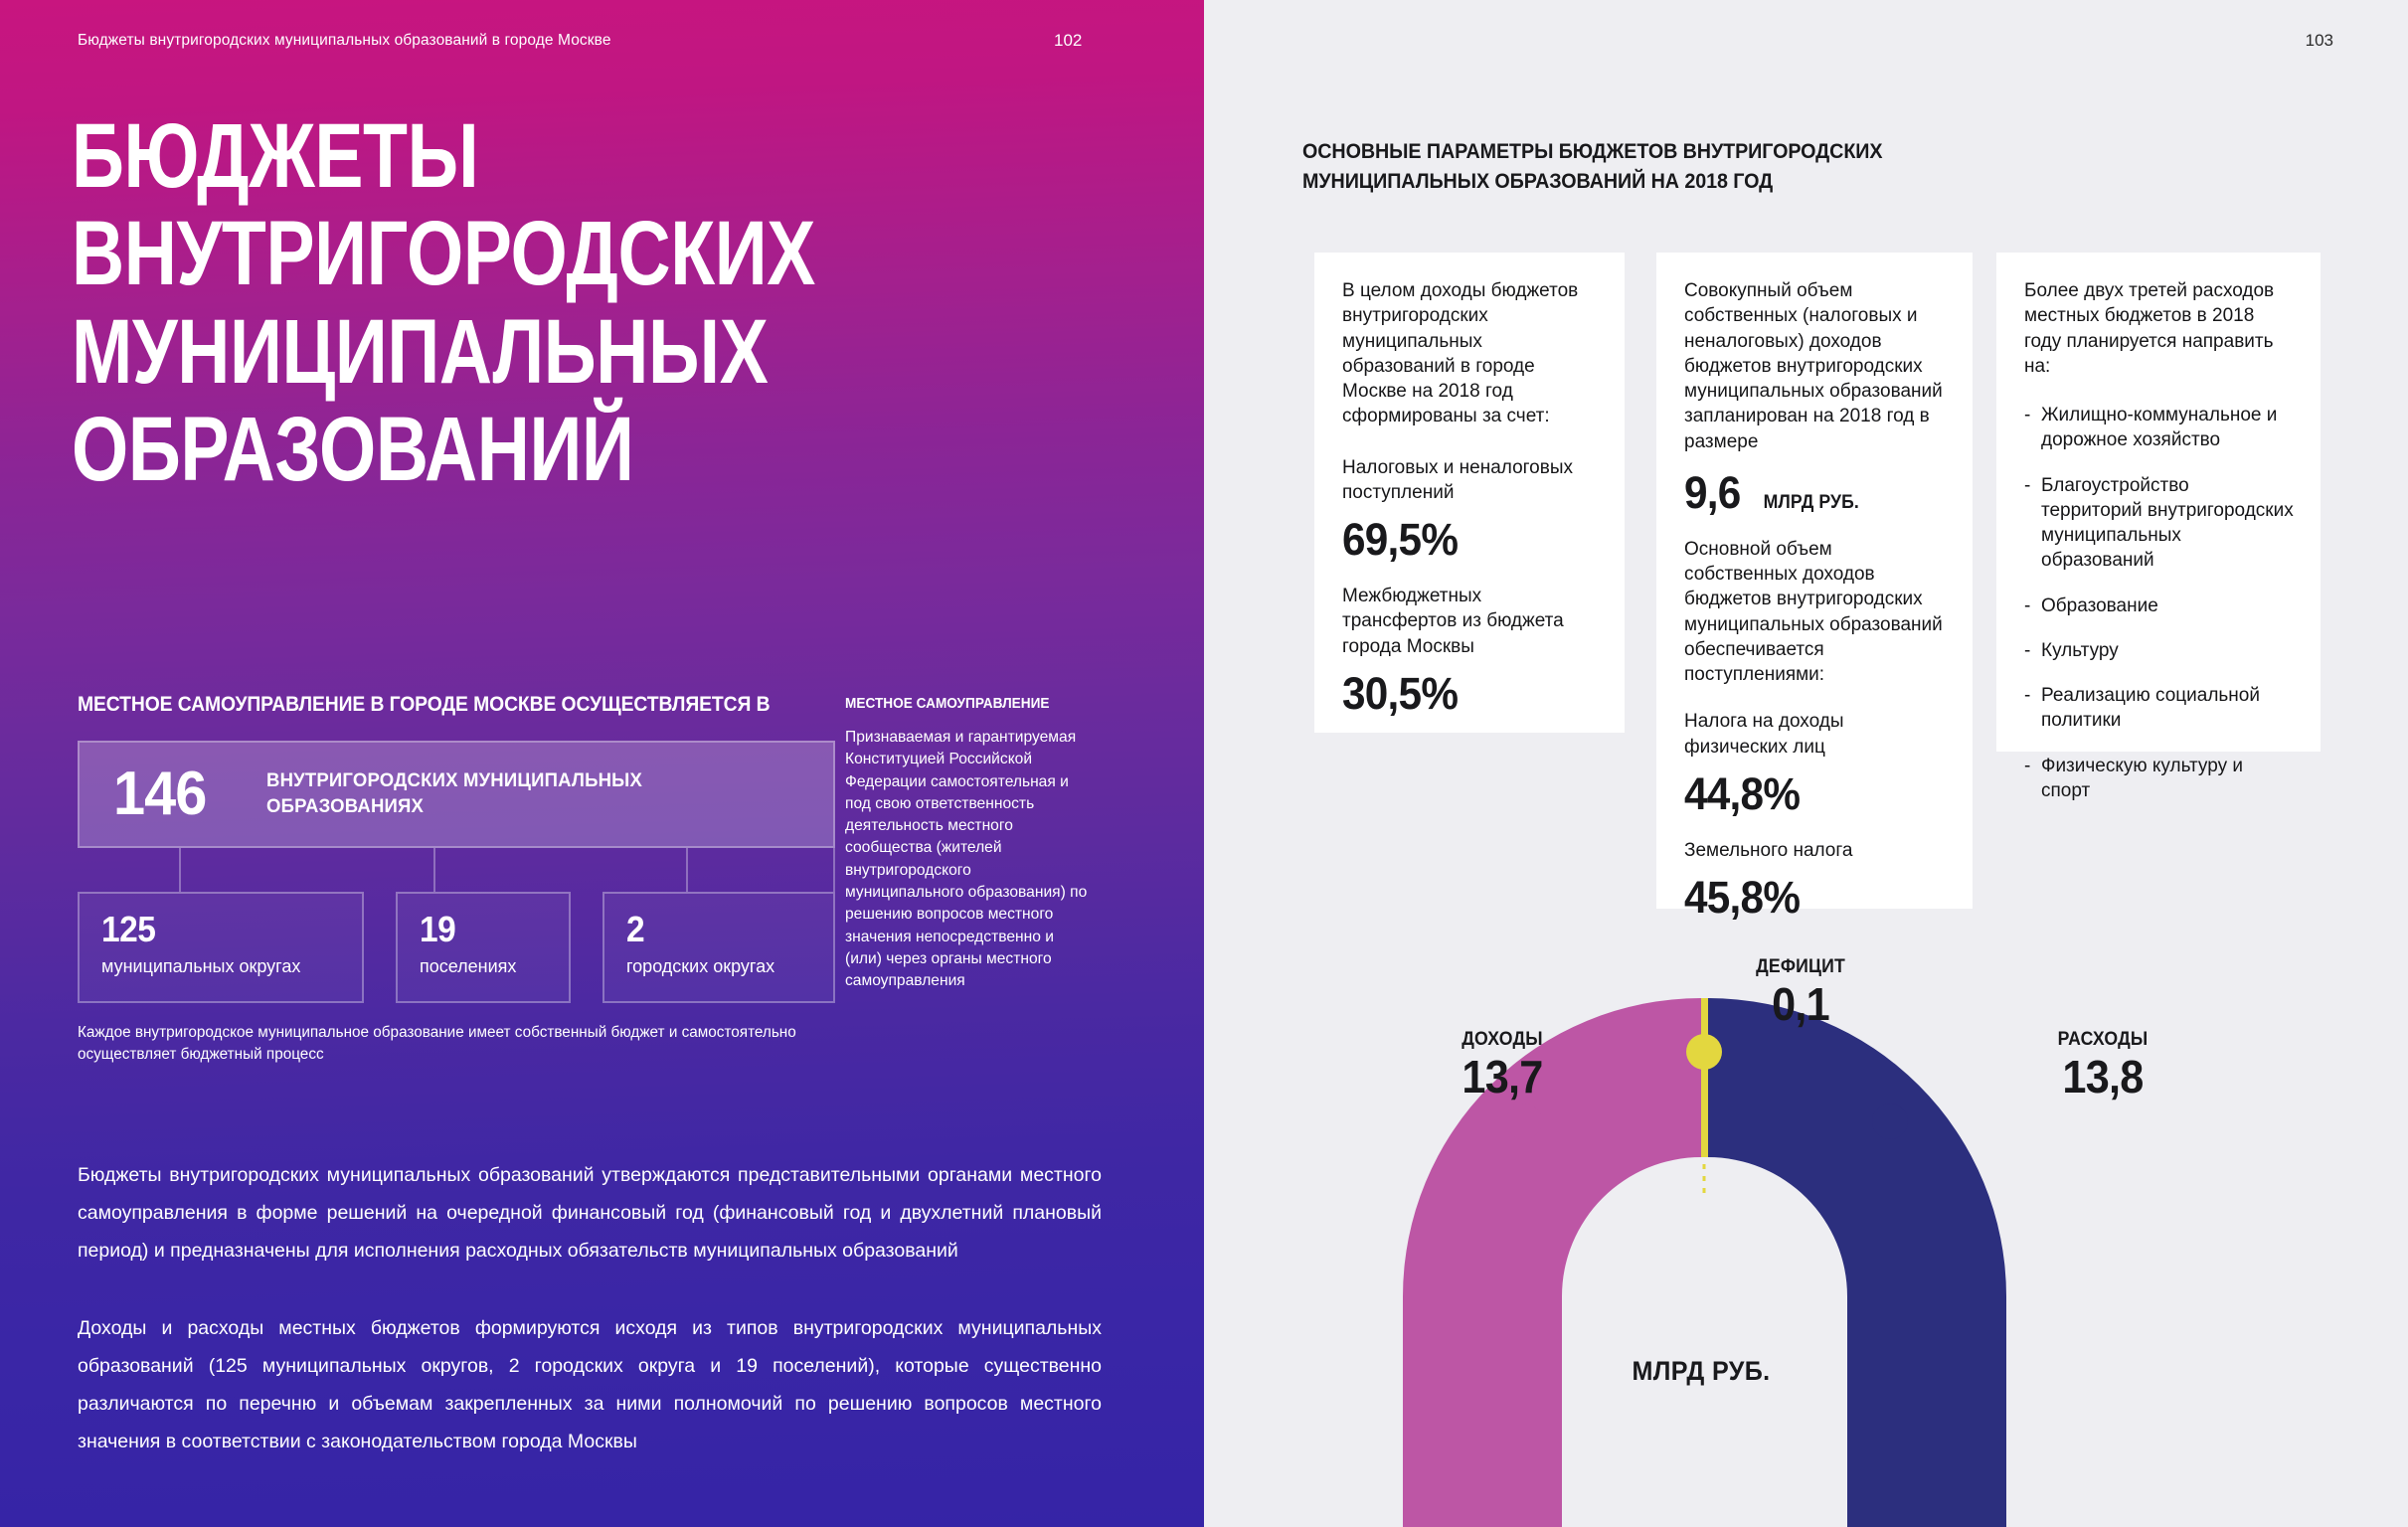  I want to click on tree-child-label-2: поселениях, so click(468, 966).